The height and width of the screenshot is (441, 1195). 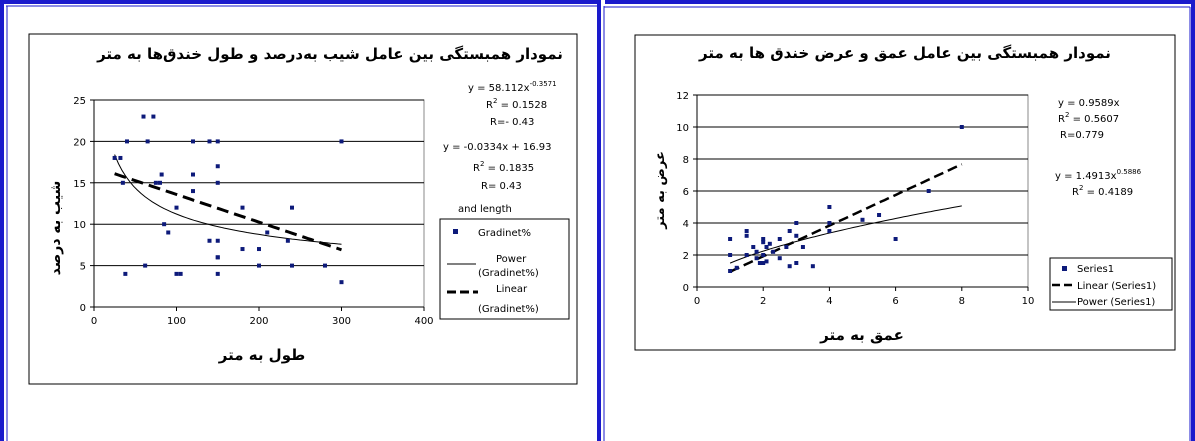 What do you see at coordinates (1064, 268) in the screenshot?
I see `chart-right-legend-marker-points` at bounding box center [1064, 268].